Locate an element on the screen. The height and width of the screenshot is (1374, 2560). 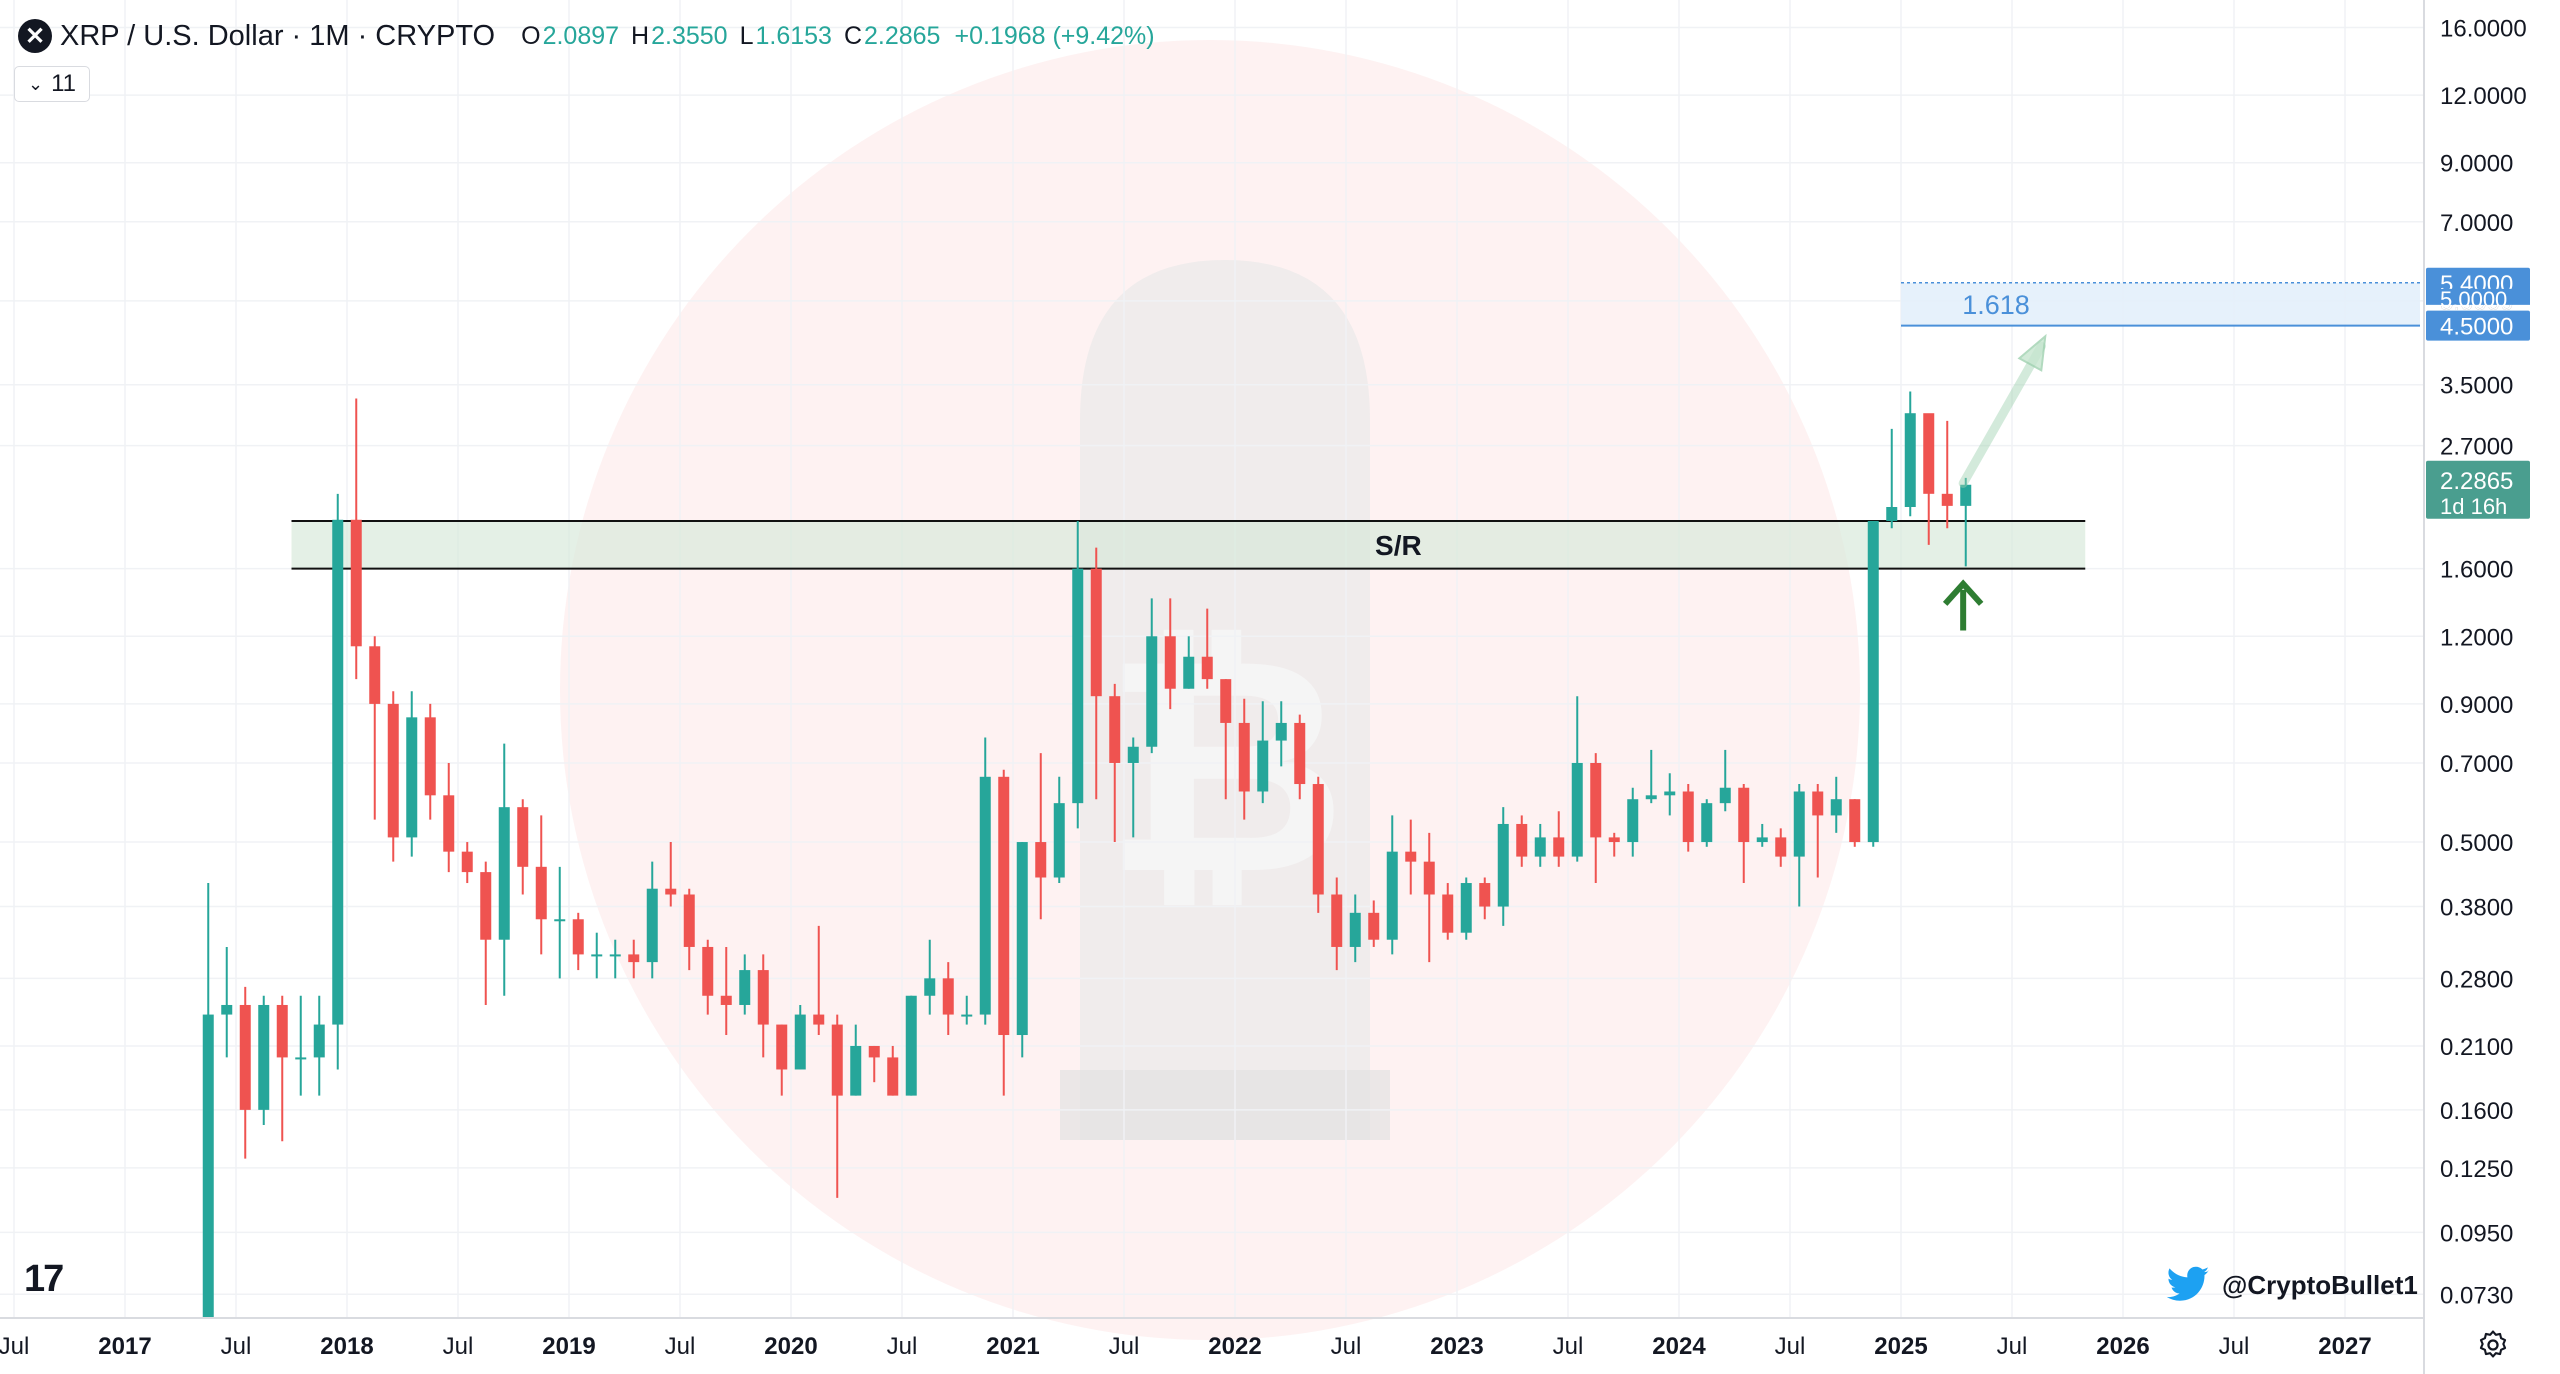
symbol-title: XRP / U.S. Dollar · 1M · CRYPTO is located at coordinates (278, 35).